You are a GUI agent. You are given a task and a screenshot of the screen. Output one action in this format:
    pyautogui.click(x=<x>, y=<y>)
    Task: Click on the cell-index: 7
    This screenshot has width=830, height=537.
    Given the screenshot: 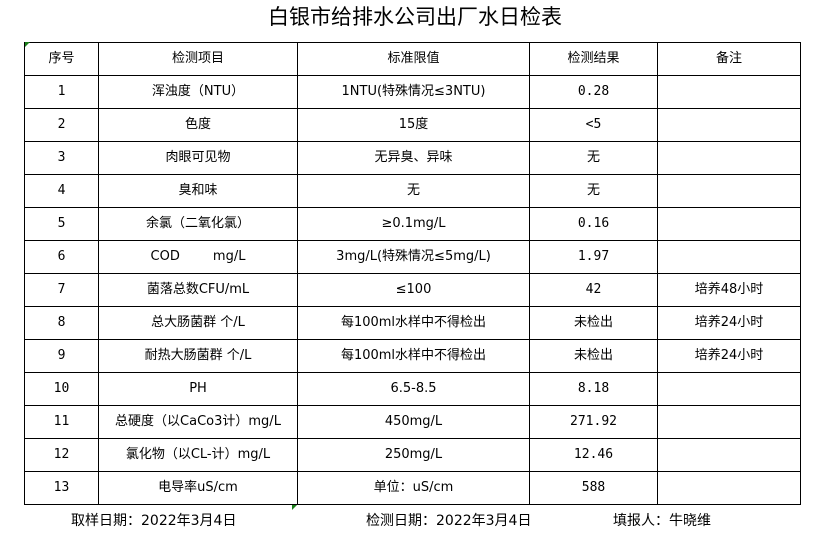 What is the action you would take?
    pyautogui.click(x=61, y=290)
    